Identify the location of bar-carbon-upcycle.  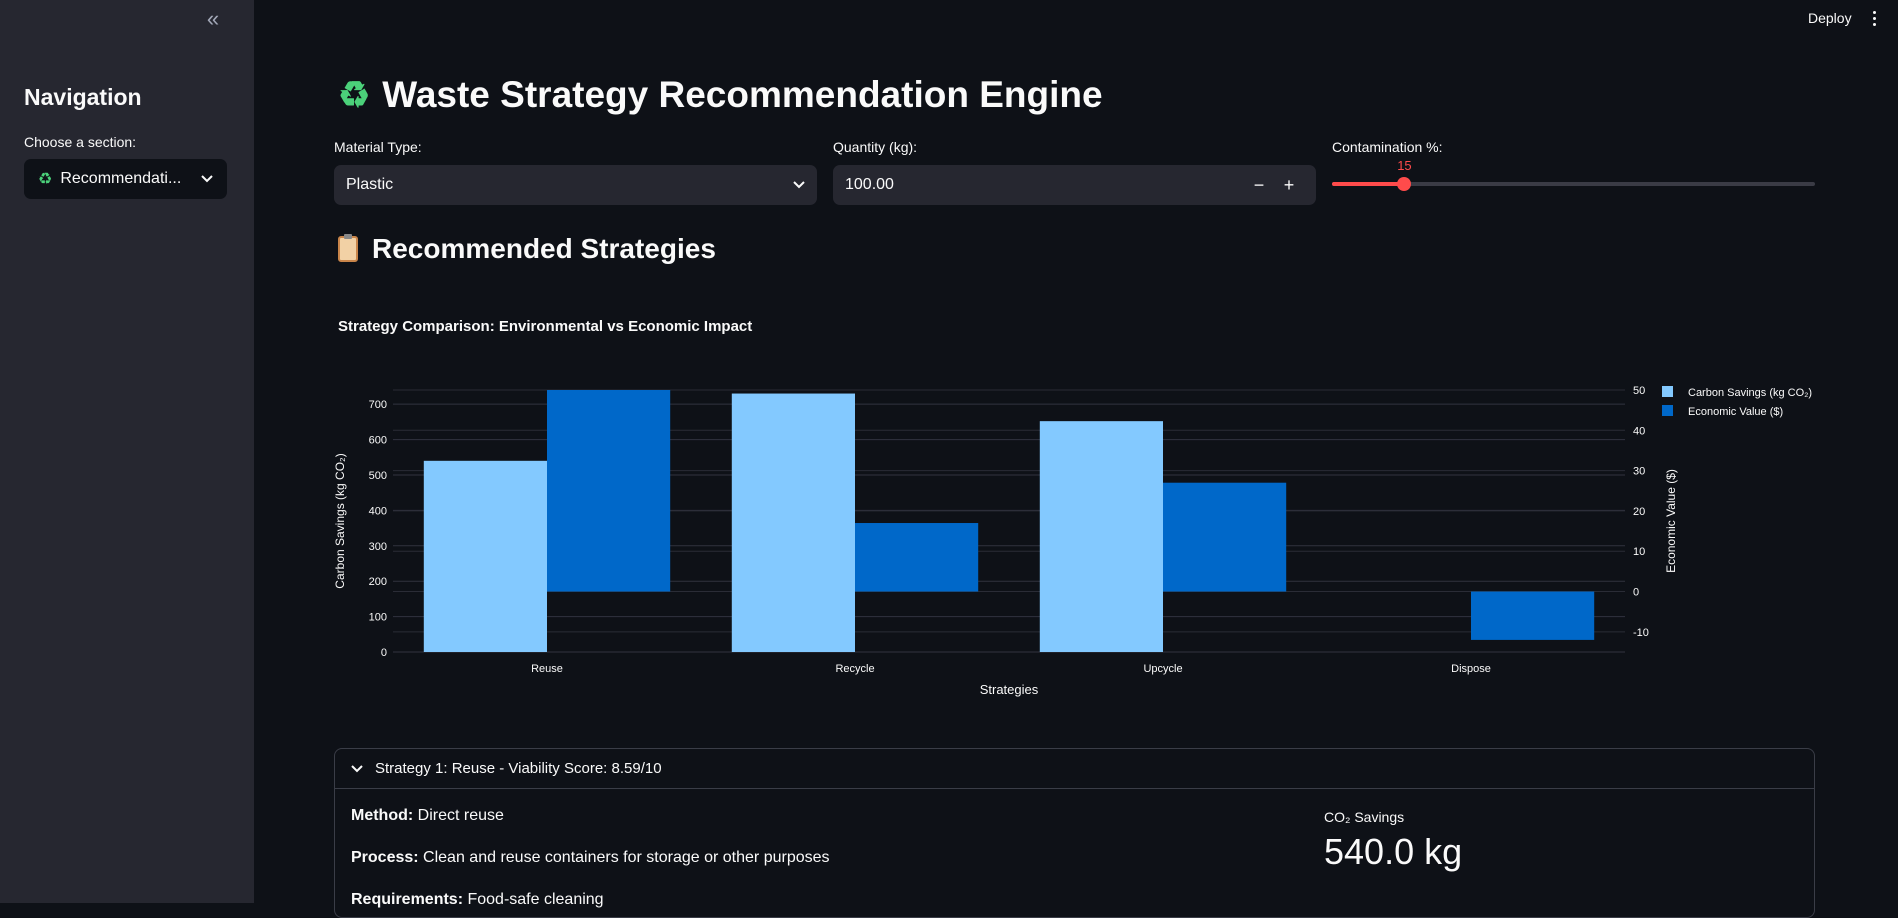
(1101, 536).